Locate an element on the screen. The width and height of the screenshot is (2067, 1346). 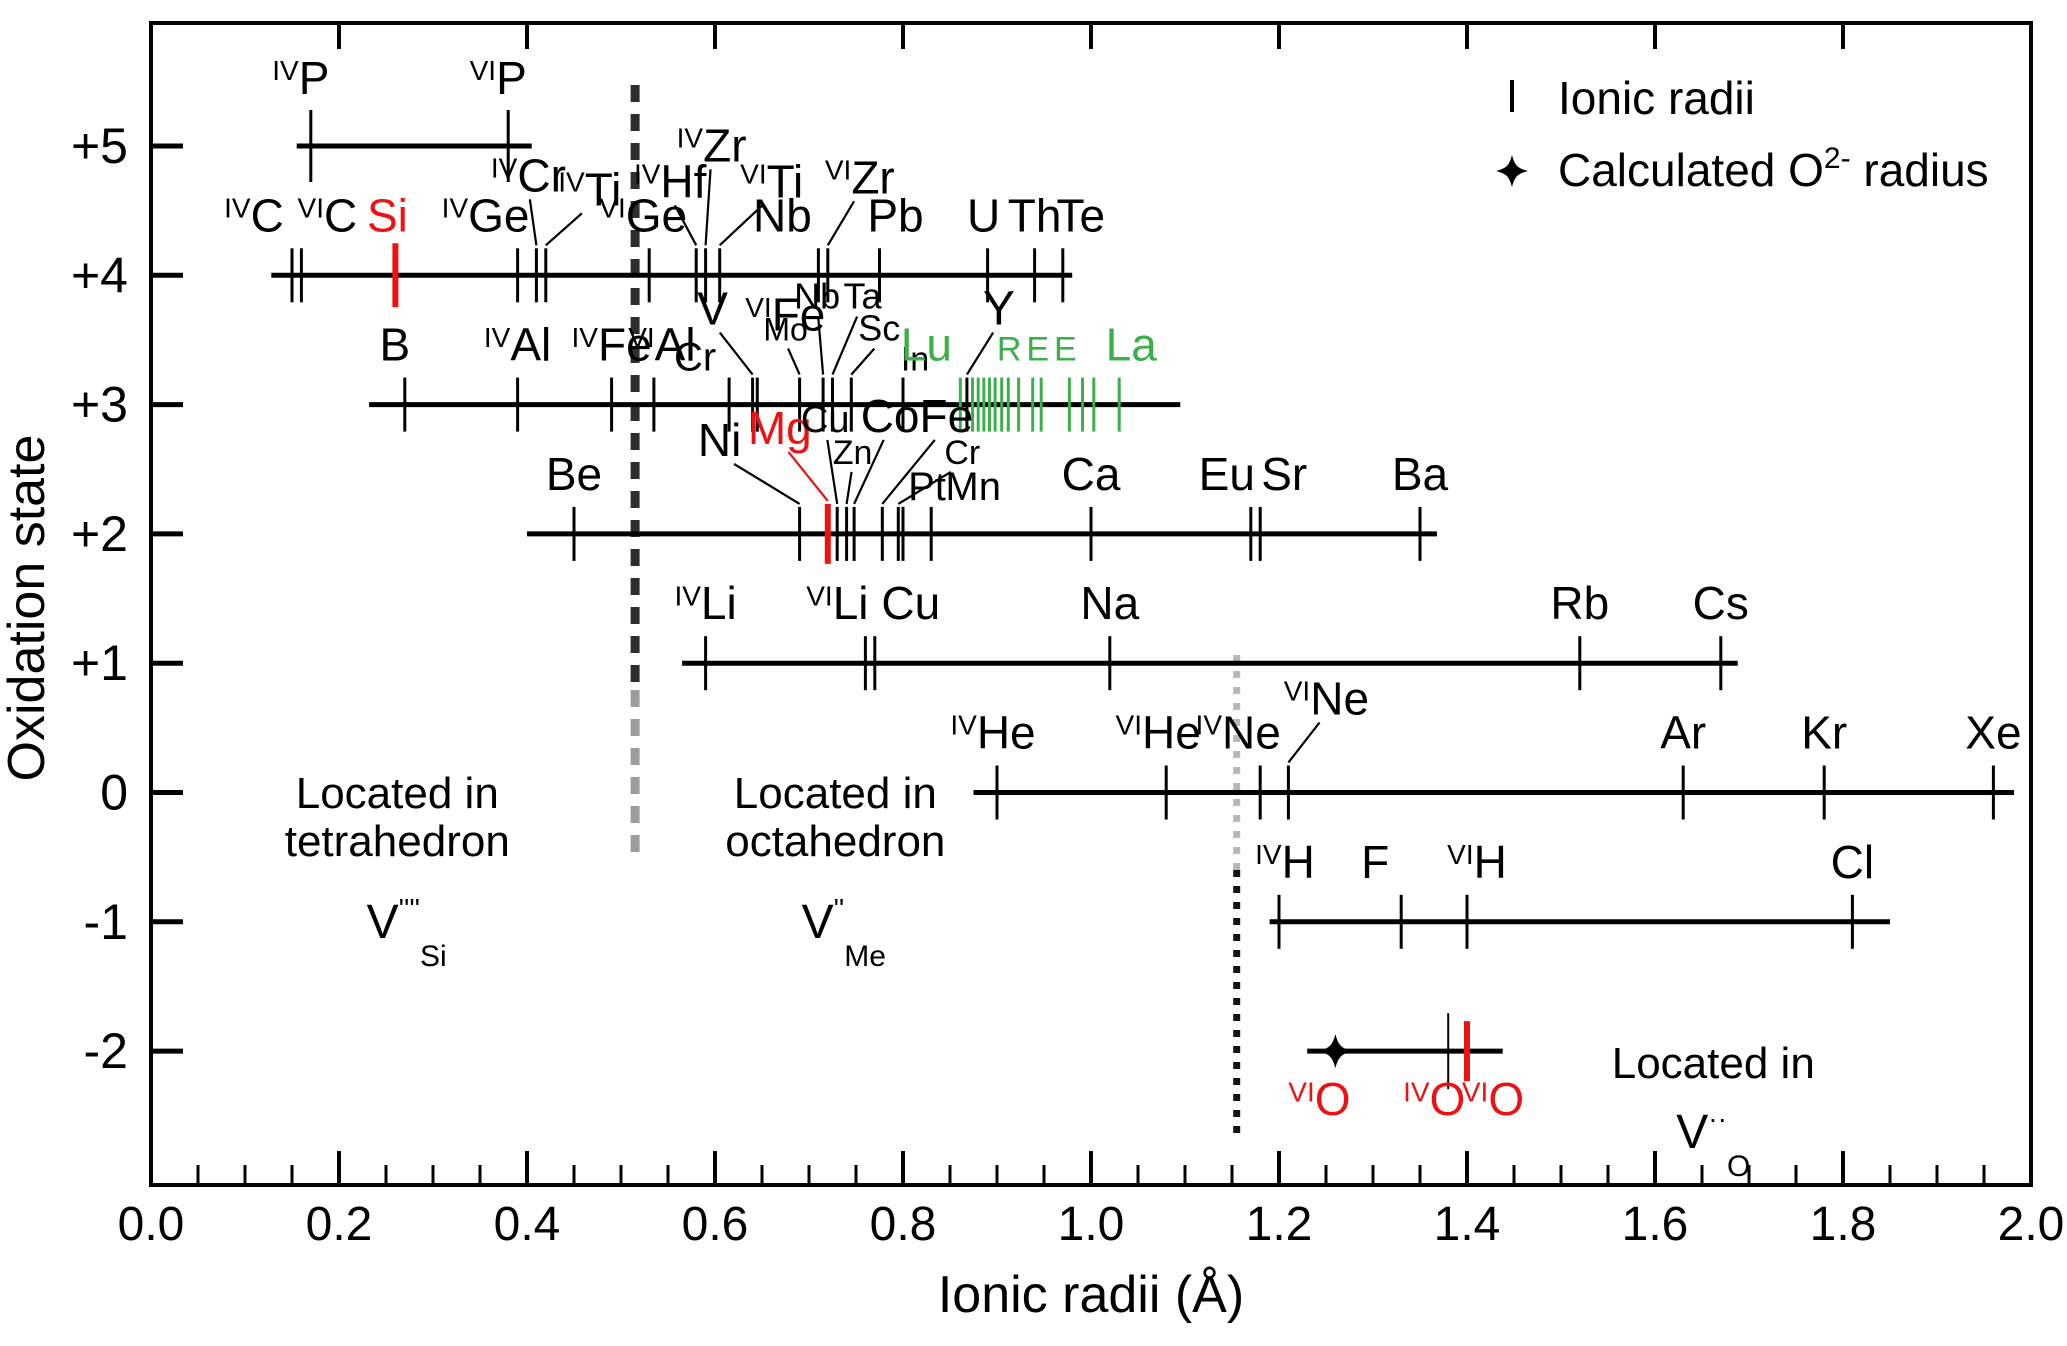
label-Pb: Pb is located at coordinates (895, 215).